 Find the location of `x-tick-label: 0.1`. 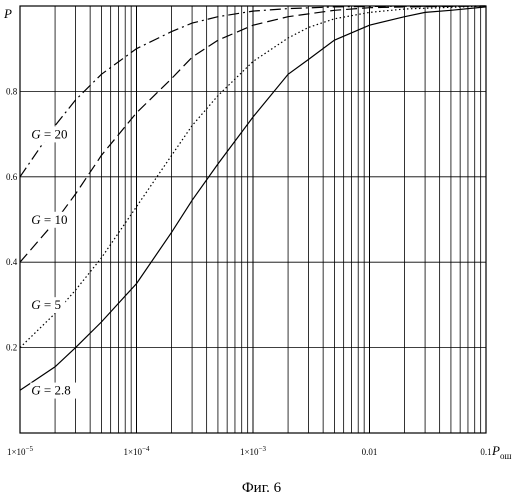

x-tick-label: 0.1 is located at coordinates (485, 452).